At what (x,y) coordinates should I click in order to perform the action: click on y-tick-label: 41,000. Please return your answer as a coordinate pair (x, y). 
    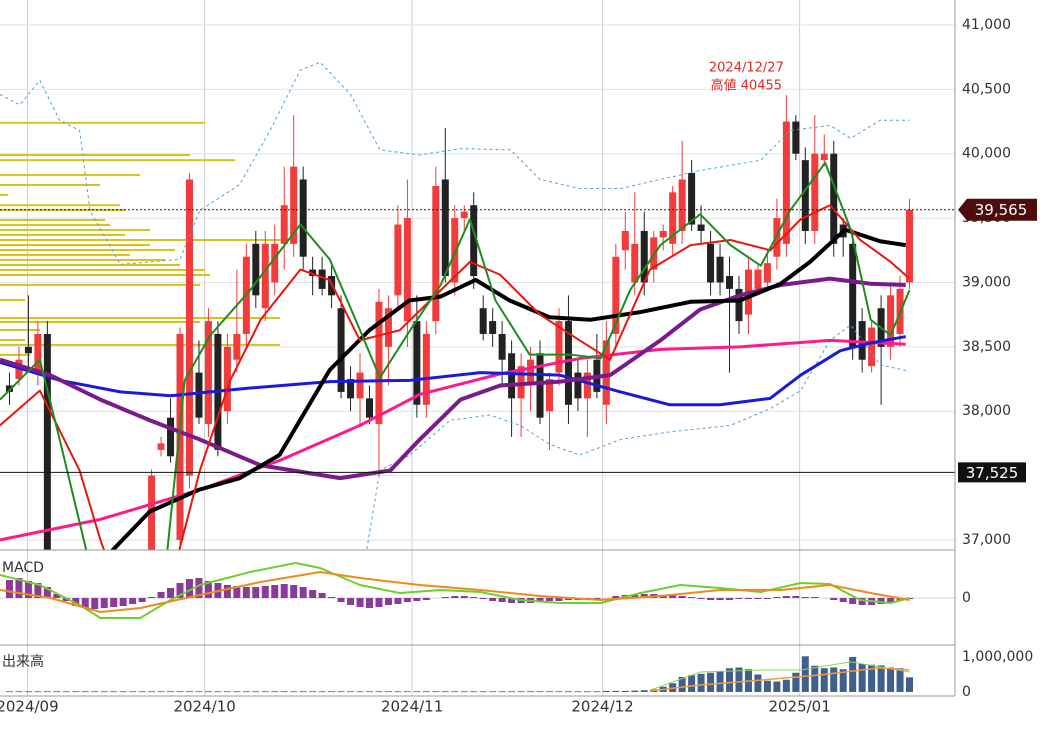
    Looking at the image, I should click on (986, 25).